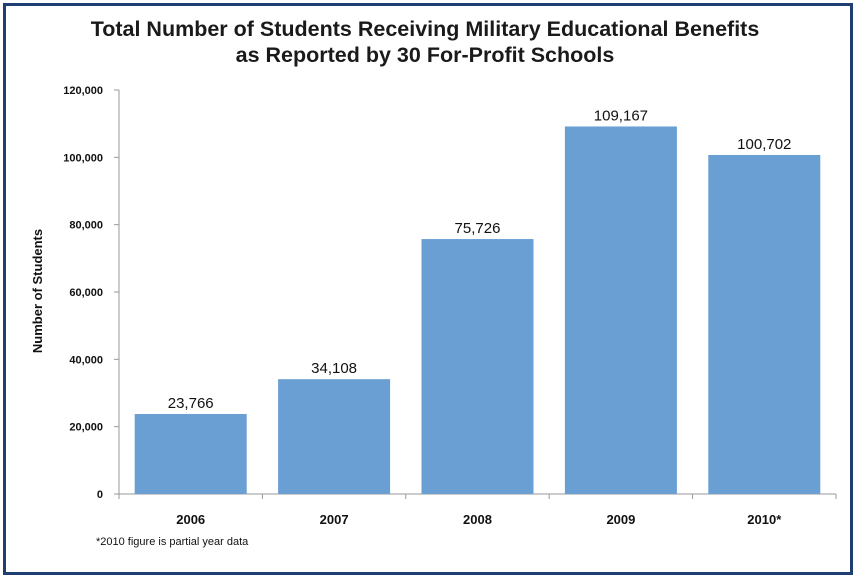  Describe the element at coordinates (83, 158) in the screenshot. I see `y-tick-label: 100,000` at that location.